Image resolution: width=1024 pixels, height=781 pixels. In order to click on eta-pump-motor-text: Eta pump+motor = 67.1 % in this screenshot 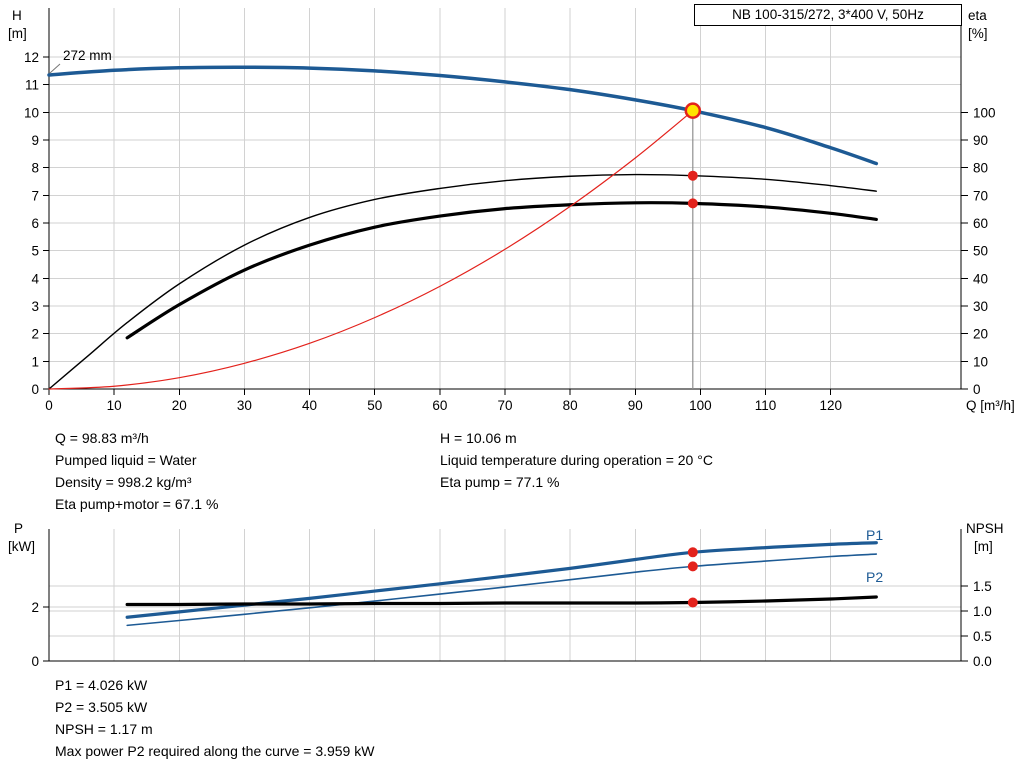, I will do `click(137, 504)`.